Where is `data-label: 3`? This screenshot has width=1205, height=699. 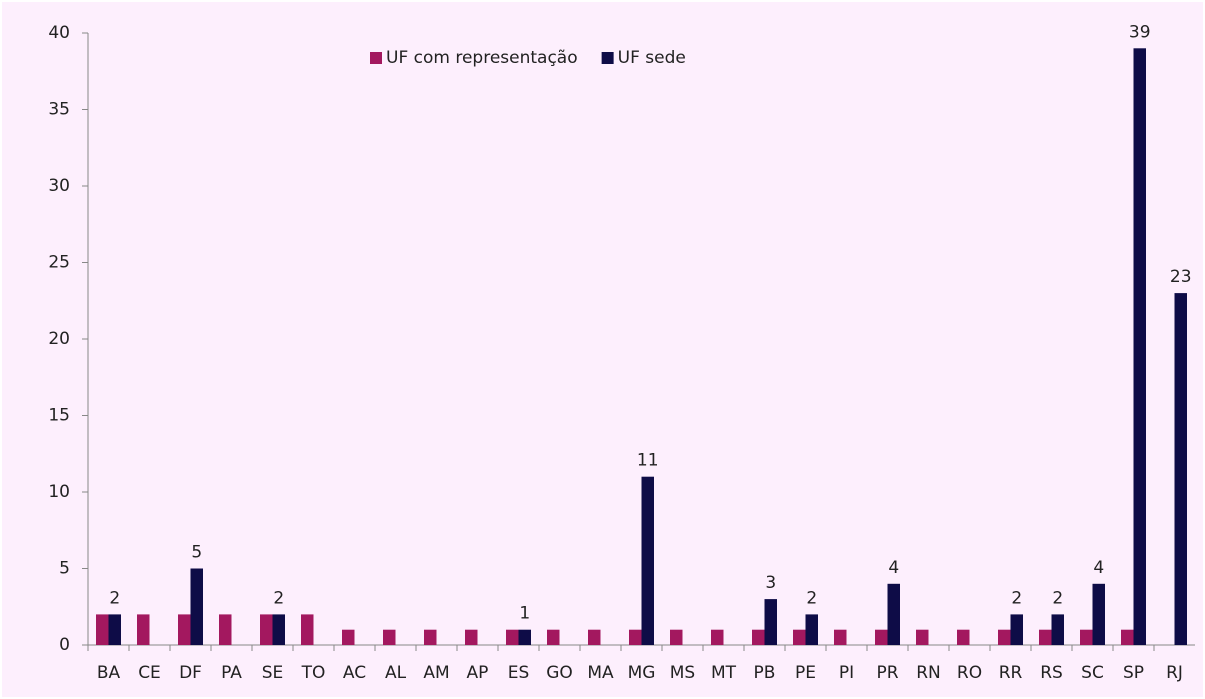 data-label: 3 is located at coordinates (770, 583).